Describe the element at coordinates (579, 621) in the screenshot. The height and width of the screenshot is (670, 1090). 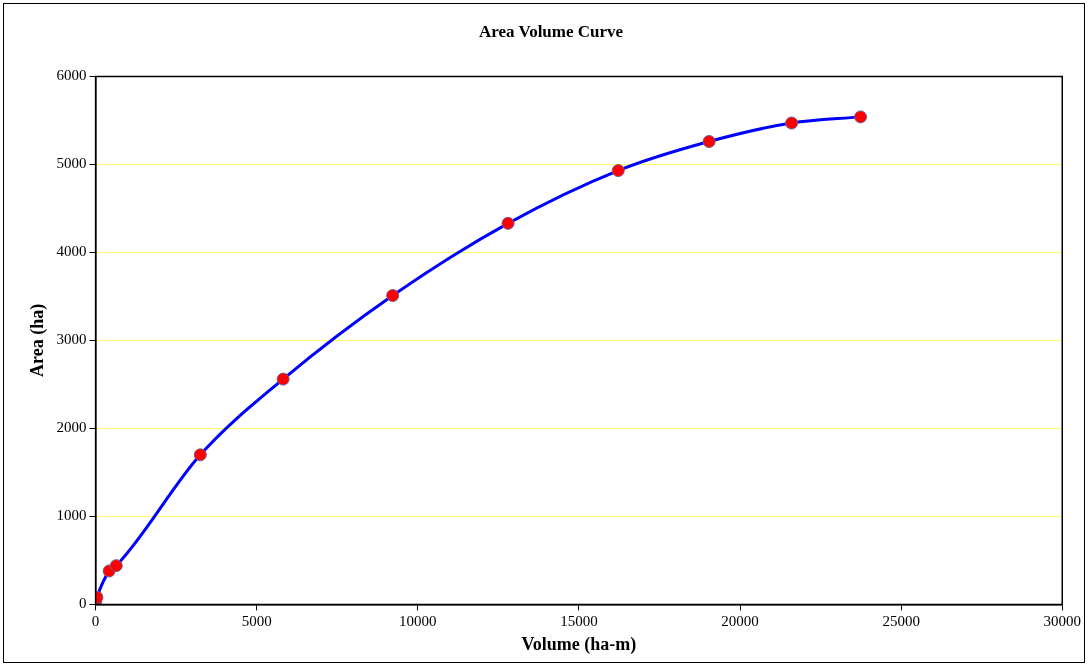
I see `x-tick-label: 15000` at that location.